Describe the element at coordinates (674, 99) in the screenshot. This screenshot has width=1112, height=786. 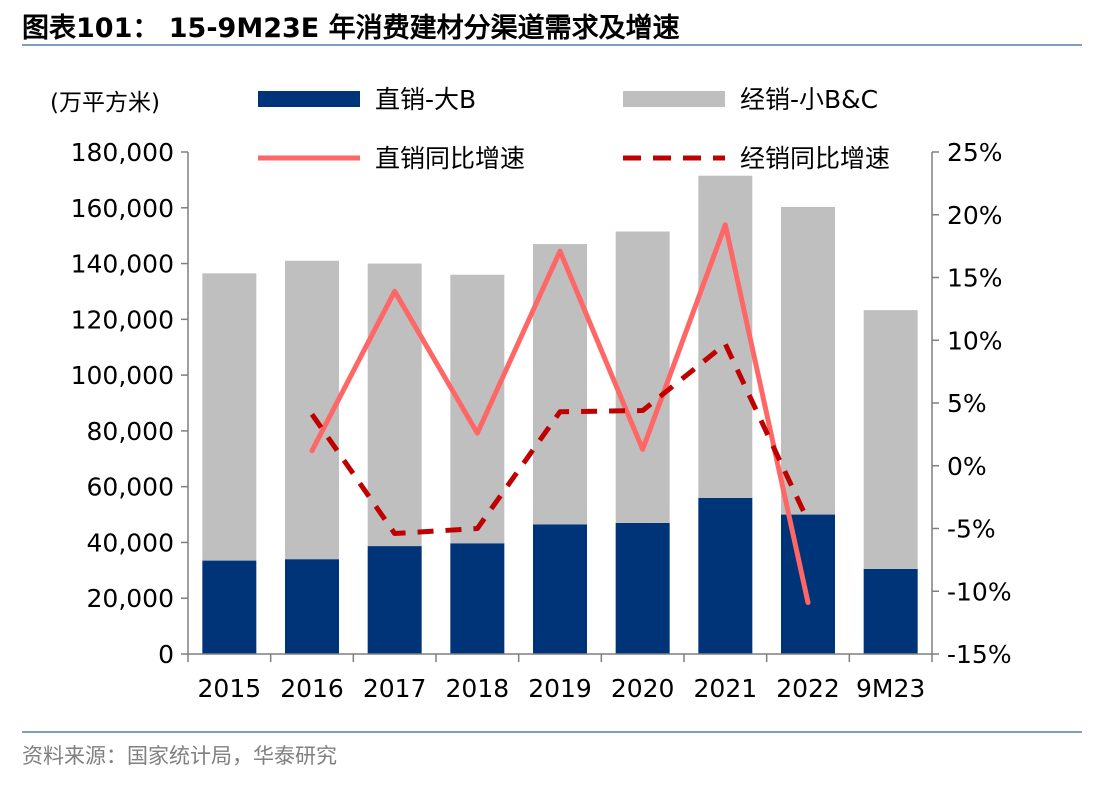
I see `legend-distribution-bar-swatch` at that location.